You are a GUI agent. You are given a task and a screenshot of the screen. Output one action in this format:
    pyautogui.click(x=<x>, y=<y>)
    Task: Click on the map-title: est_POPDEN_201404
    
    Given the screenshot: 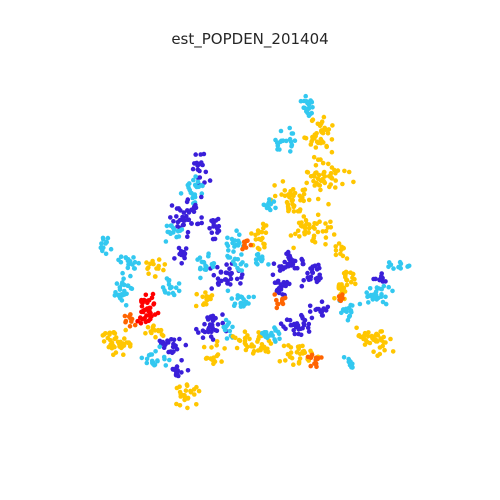 What is the action you would take?
    pyautogui.click(x=250, y=39)
    